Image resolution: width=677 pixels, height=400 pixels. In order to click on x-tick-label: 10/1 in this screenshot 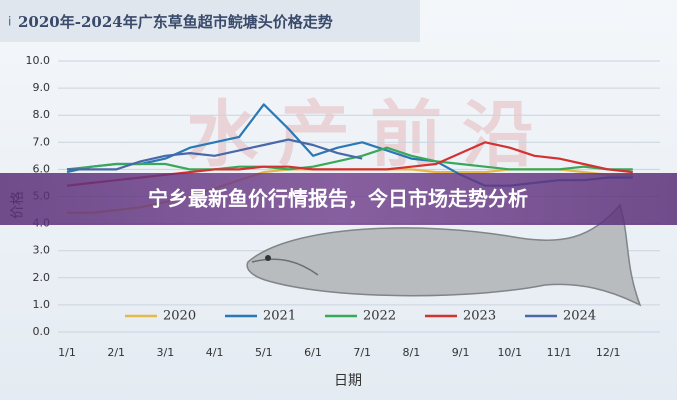, I will do `click(509, 352)`.